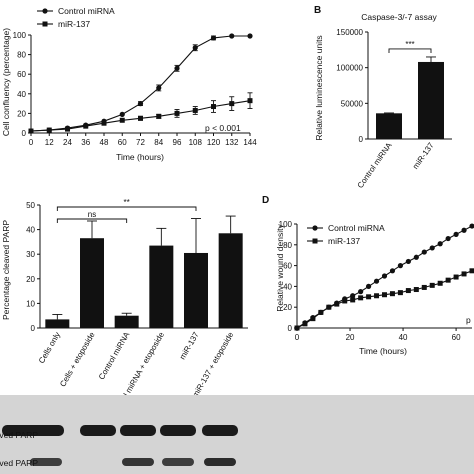  Describe the element at coordinates (214, 142) in the screenshot. I see `x-tick-label: 120` at that location.